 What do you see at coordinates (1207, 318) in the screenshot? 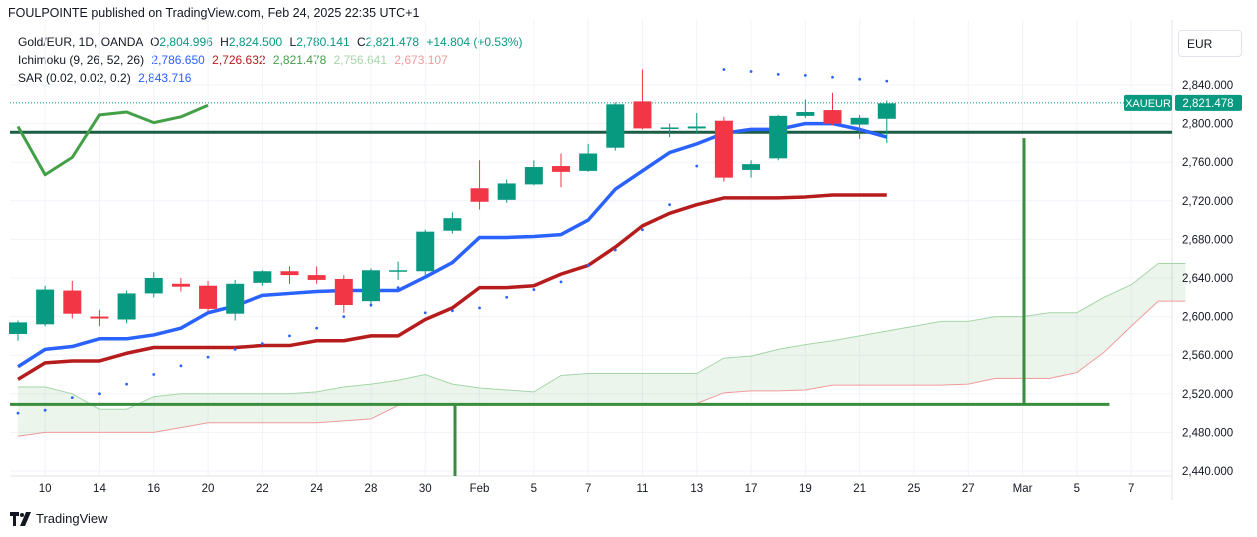
I see `price-tick-label: 2,600.000` at bounding box center [1207, 318].